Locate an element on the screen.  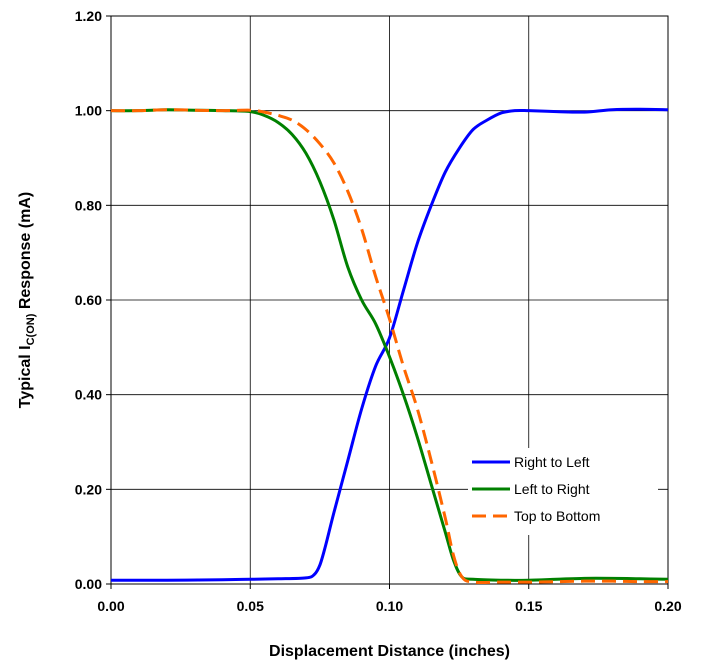
y-tick-label: 0.60 is located at coordinates (88, 300).